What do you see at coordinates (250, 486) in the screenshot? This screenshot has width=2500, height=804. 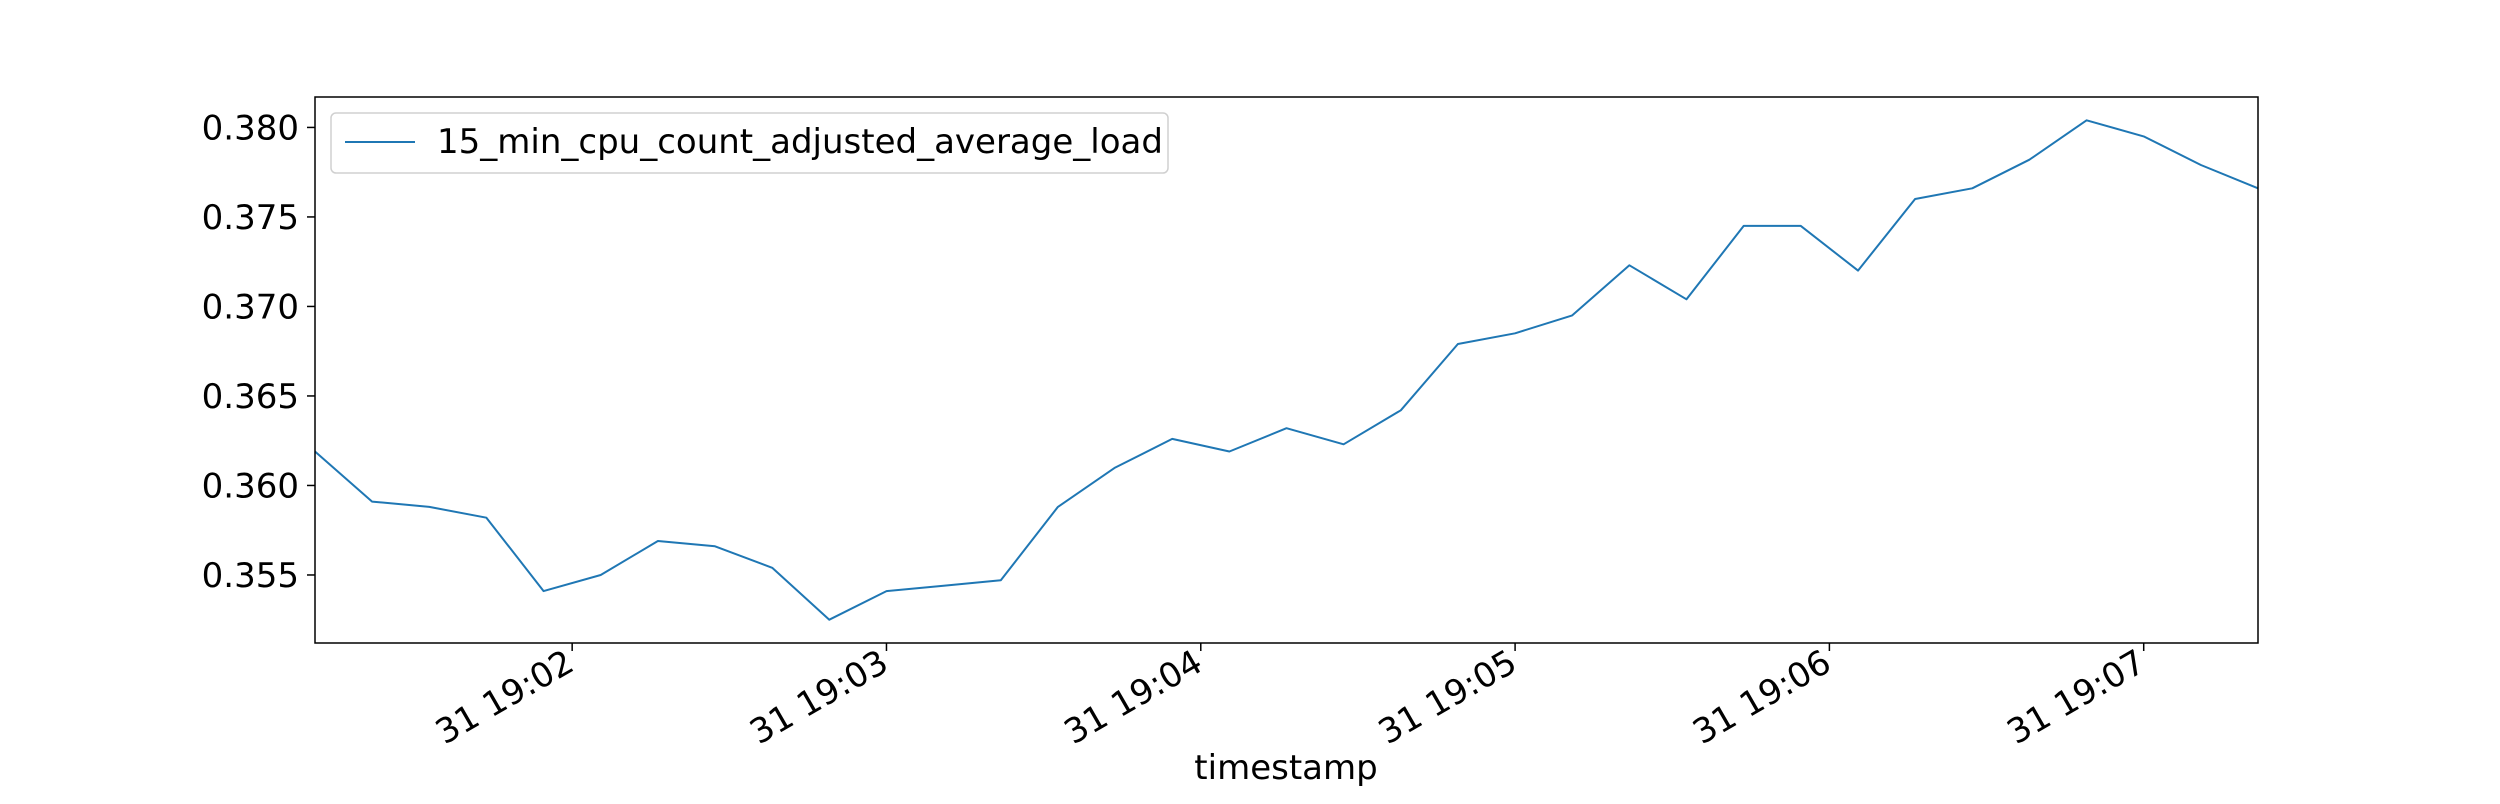 I see `y-tick-label: 0.360` at bounding box center [250, 486].